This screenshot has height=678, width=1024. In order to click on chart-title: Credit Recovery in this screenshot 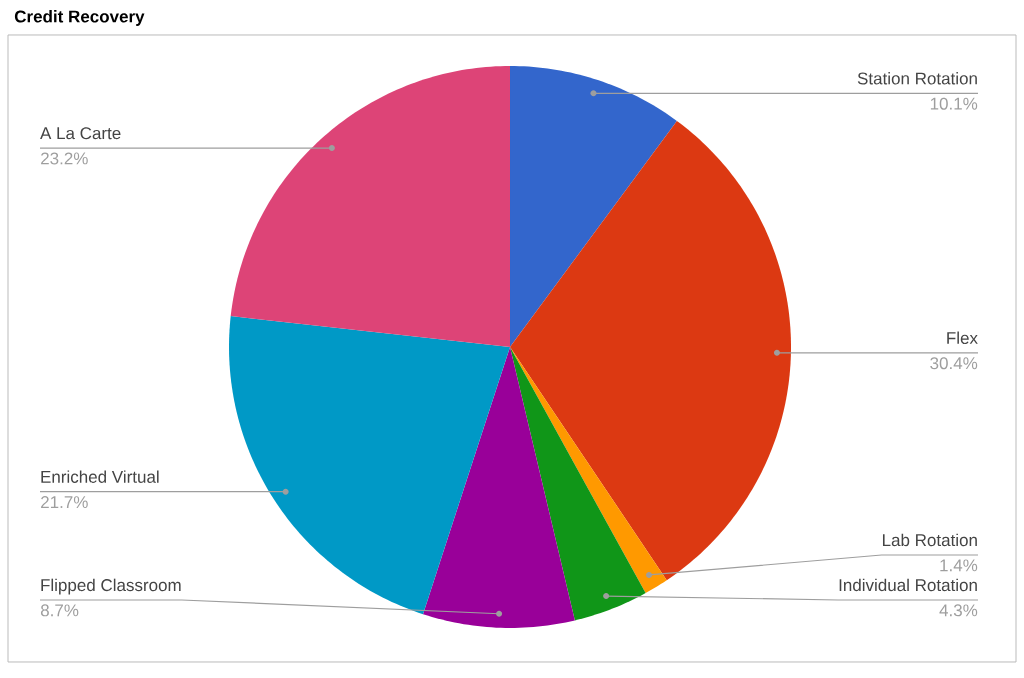, I will do `click(79, 18)`.